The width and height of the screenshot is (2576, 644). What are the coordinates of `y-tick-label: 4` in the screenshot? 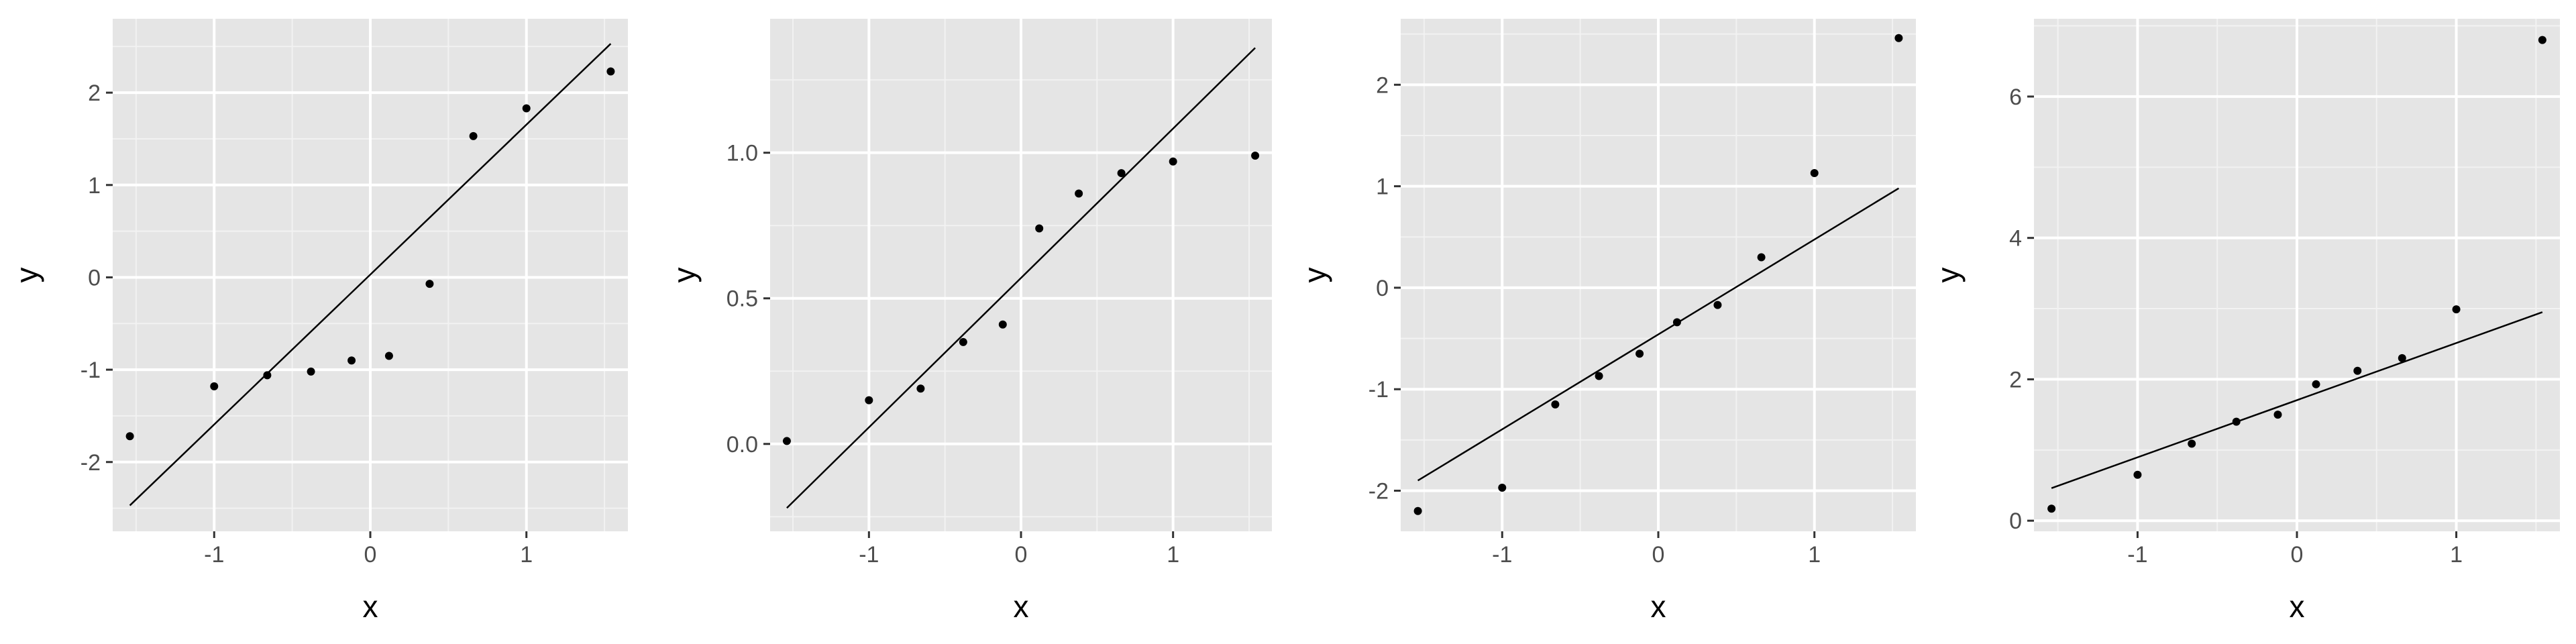 It's located at (2015, 239).